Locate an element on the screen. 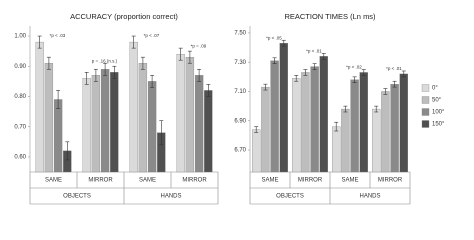  y-tick-label: 7.30 is located at coordinates (240, 63).